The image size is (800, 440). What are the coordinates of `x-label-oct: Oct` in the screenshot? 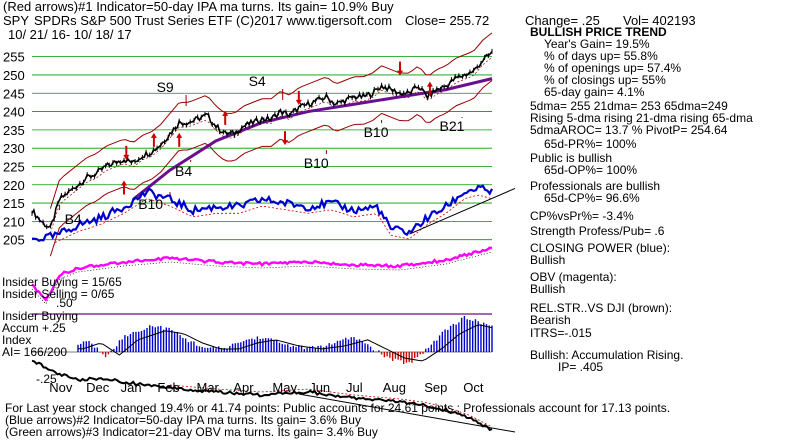 It's located at (473, 387).